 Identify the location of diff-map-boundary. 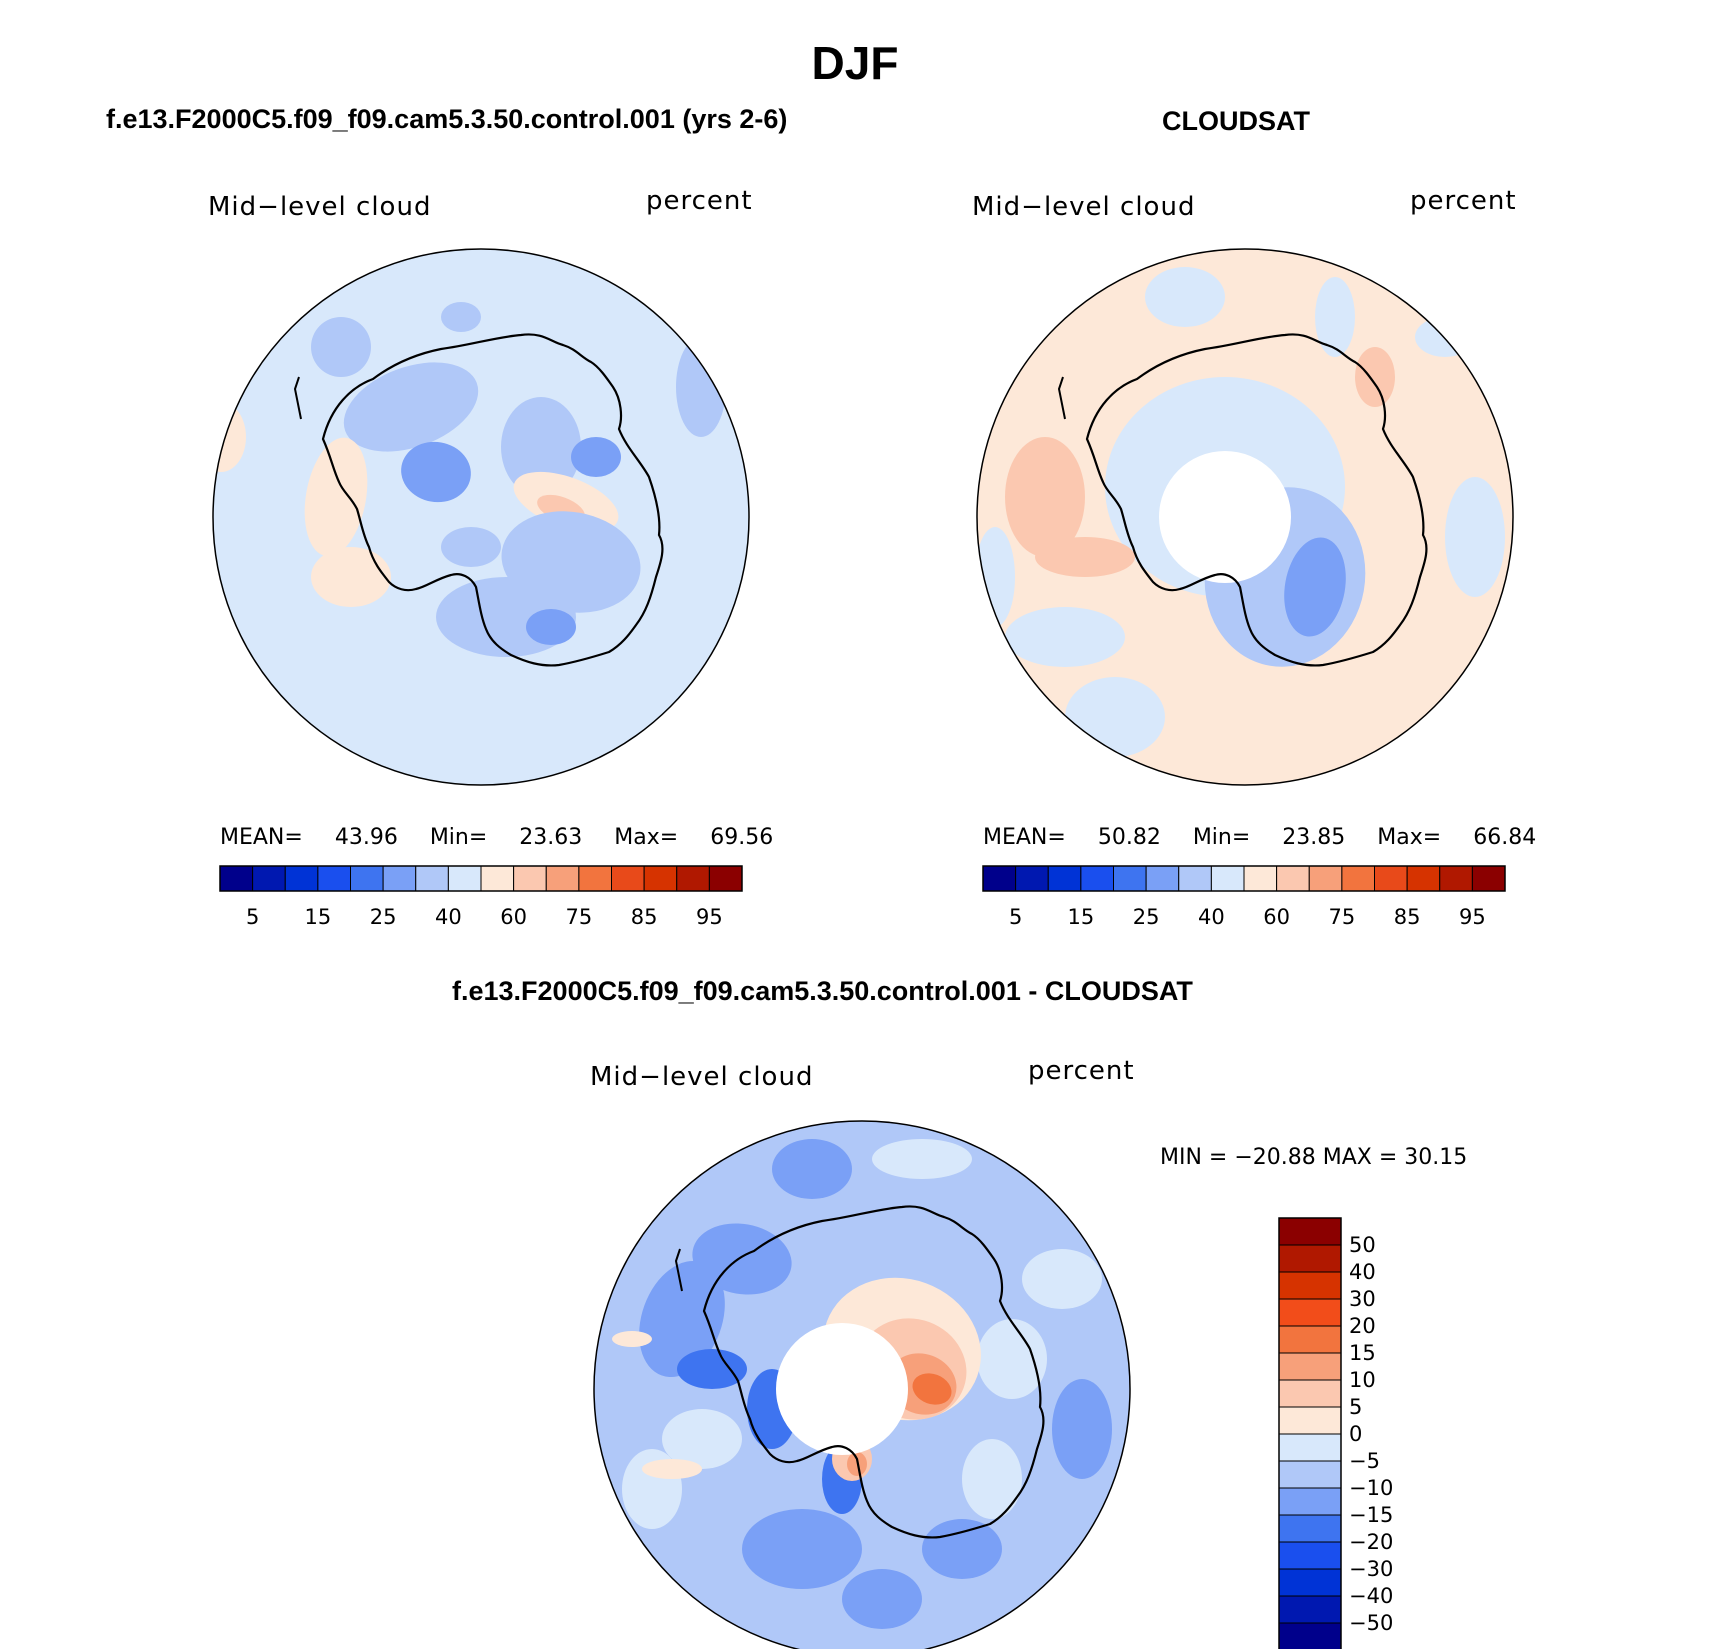
(862, 1384).